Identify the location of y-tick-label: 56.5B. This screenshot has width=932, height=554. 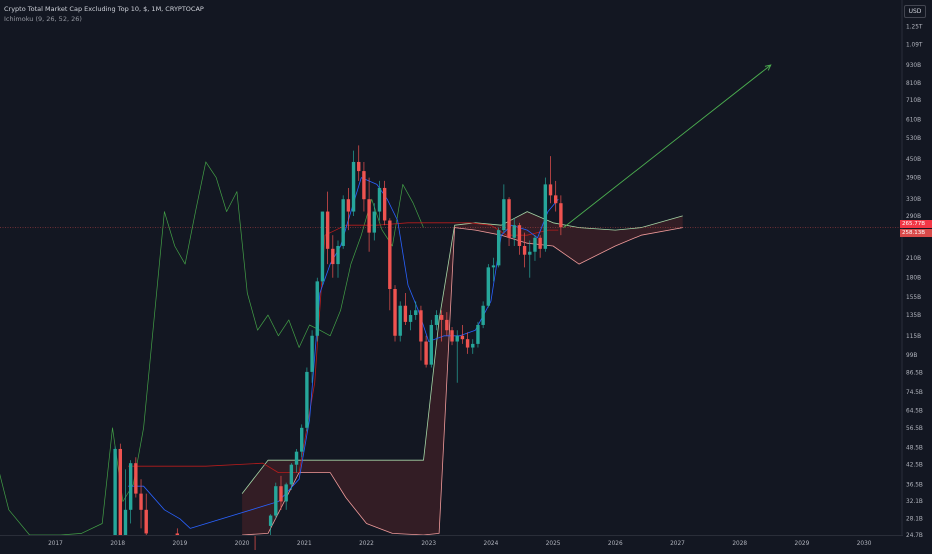
(914, 429).